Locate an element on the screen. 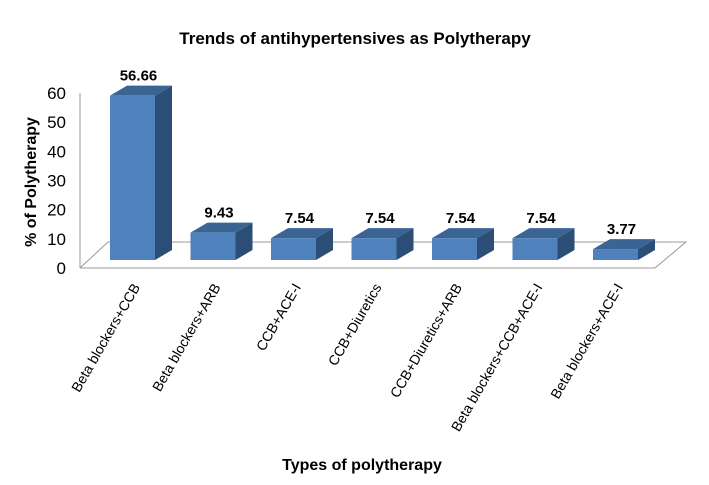  floor-outline is located at coordinates (383, 255).